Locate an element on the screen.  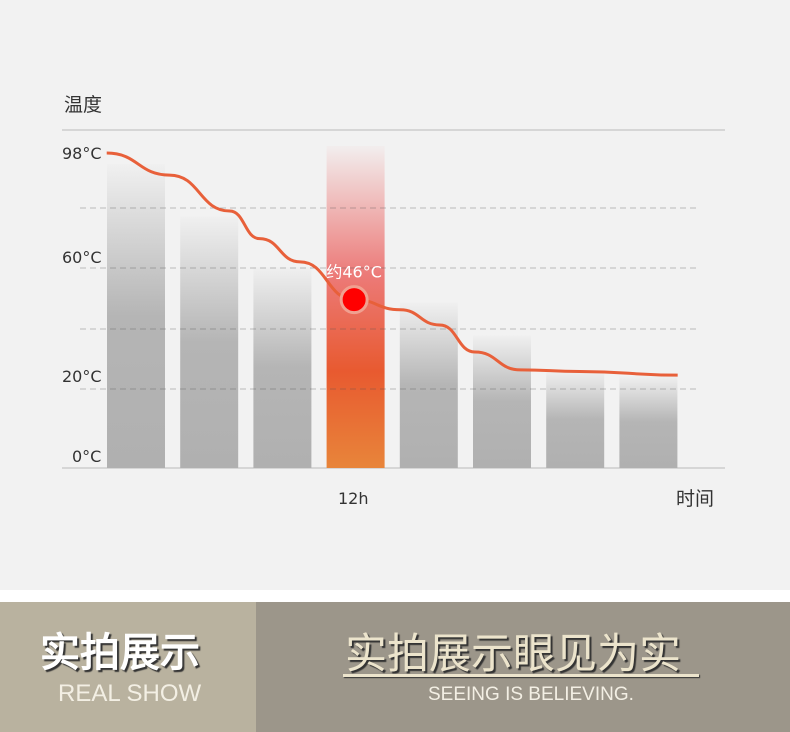
x-tick: 12h is located at coordinates (353, 498).